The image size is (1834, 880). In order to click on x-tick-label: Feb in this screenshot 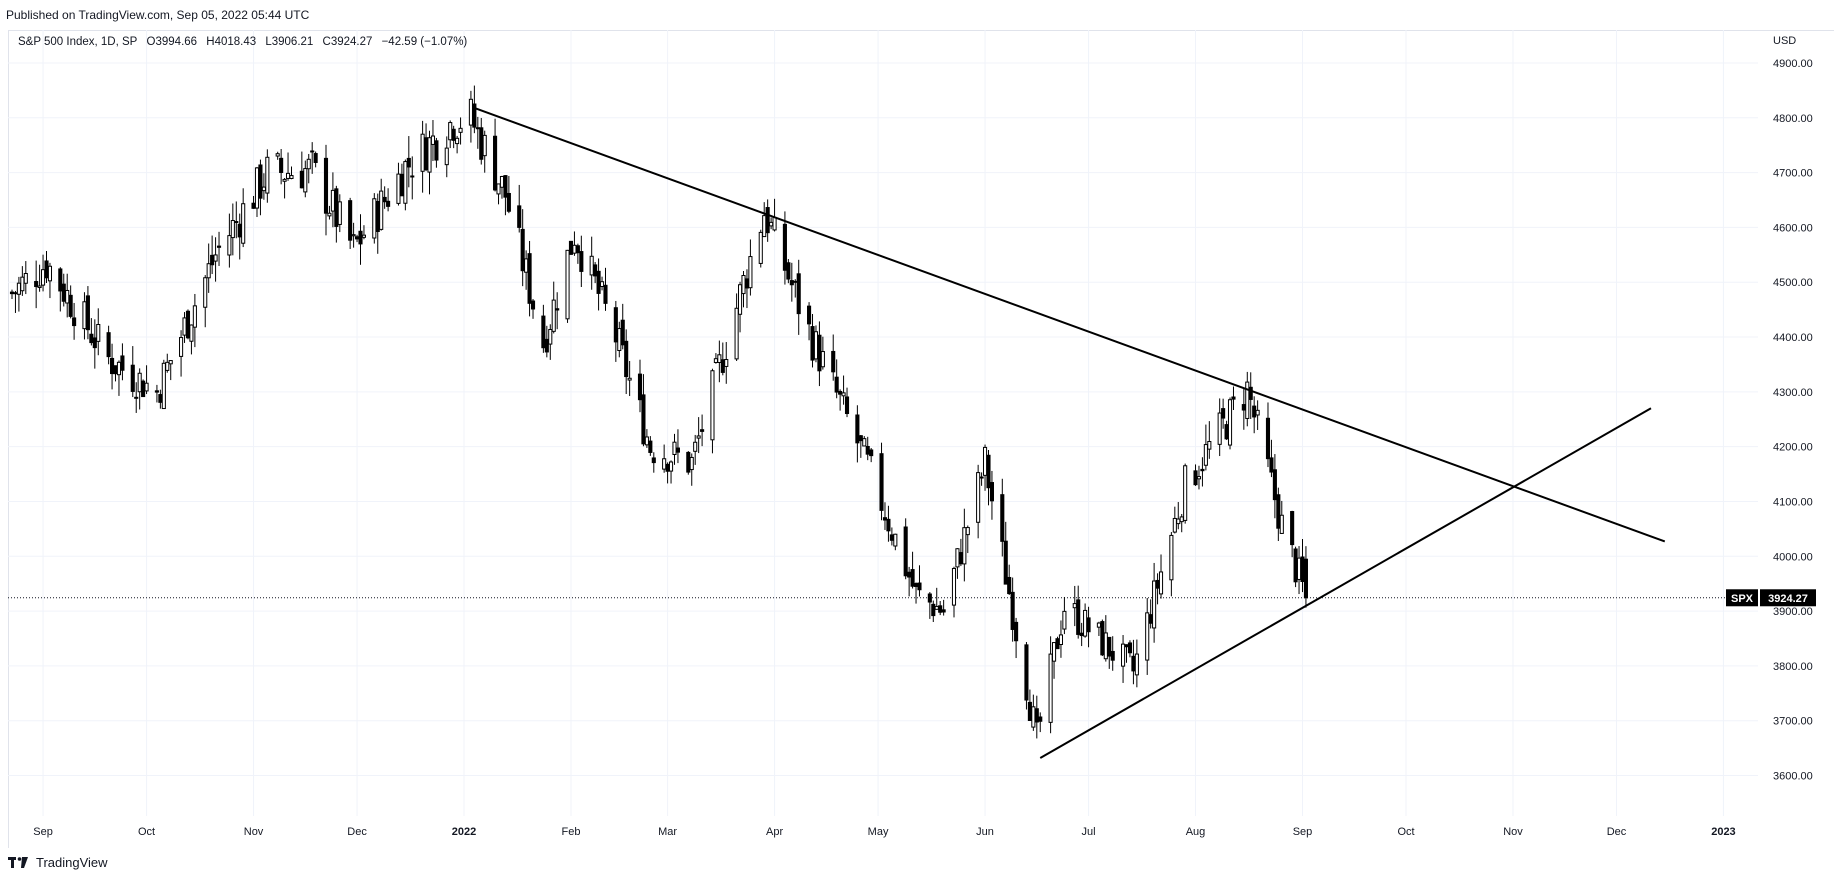, I will do `click(570, 832)`.